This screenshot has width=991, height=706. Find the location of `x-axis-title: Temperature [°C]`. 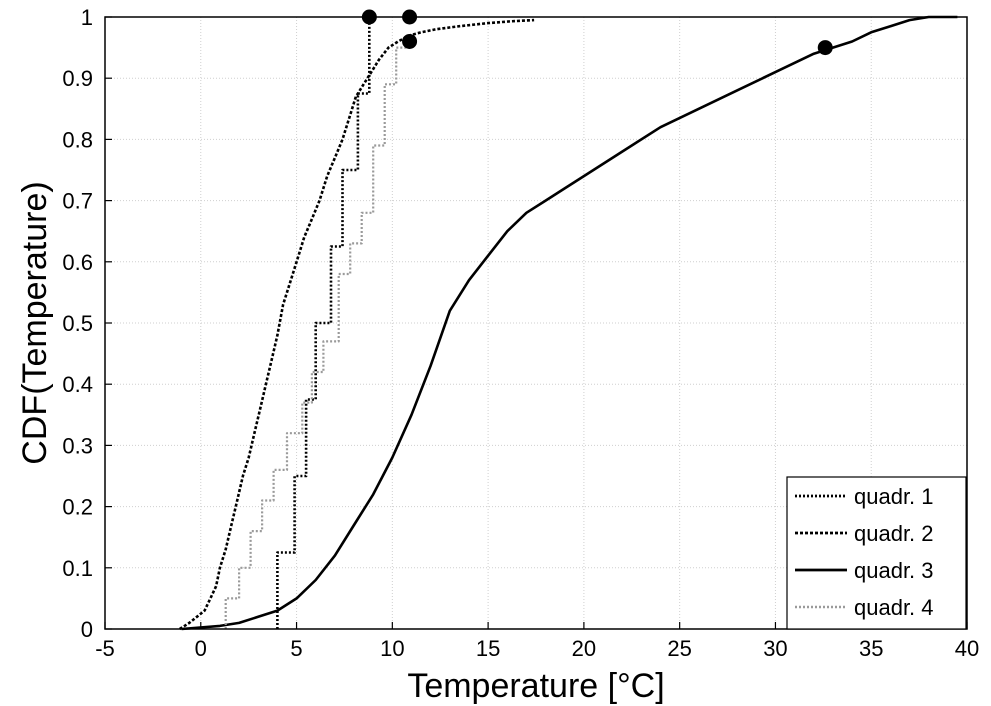

x-axis-title: Temperature [°C] is located at coordinates (535, 686).